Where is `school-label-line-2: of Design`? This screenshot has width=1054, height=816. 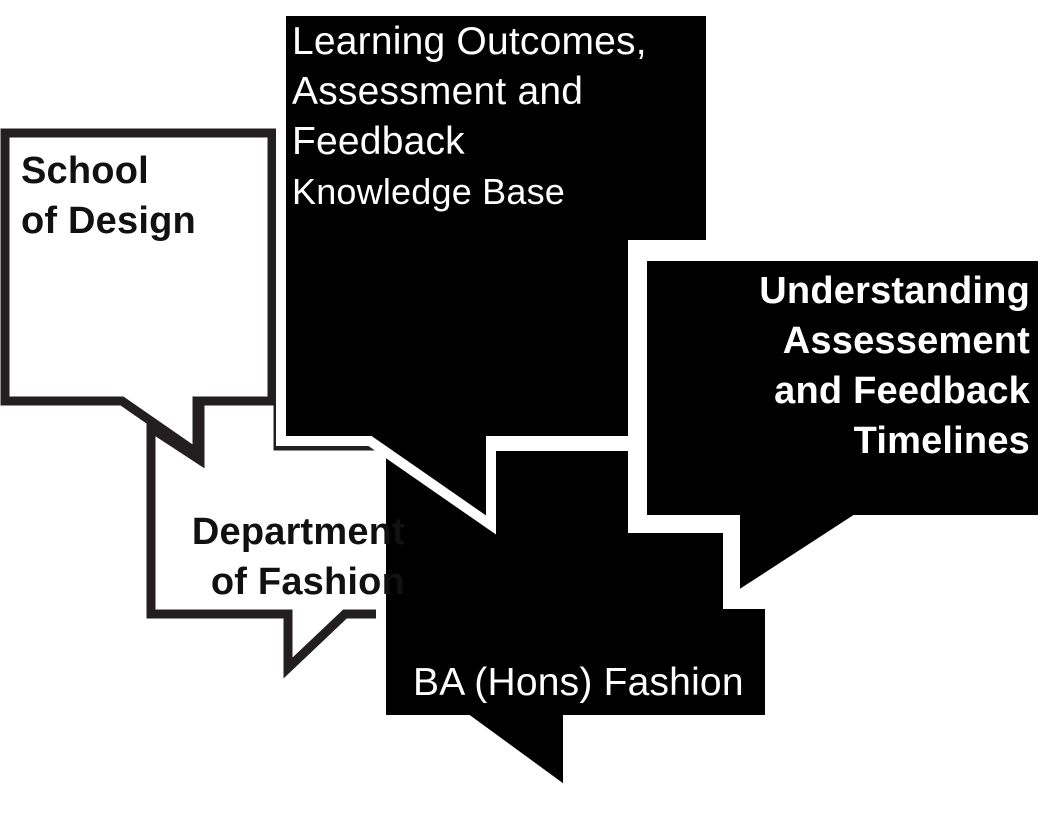 school-label-line-2: of Design is located at coordinates (108, 221).